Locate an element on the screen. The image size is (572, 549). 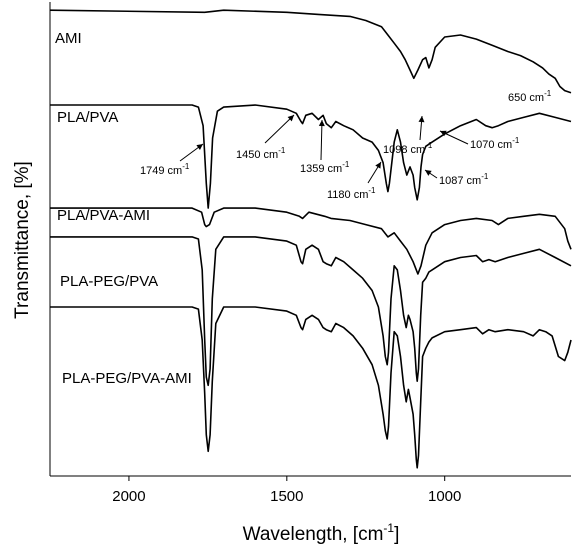
y-axis-title: Transmittance, [%] is located at coordinates (22, 240).